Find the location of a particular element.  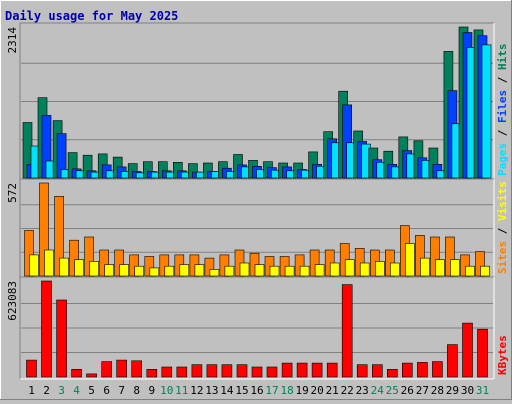

legend-entry: KBytes is located at coordinates (502, 355).